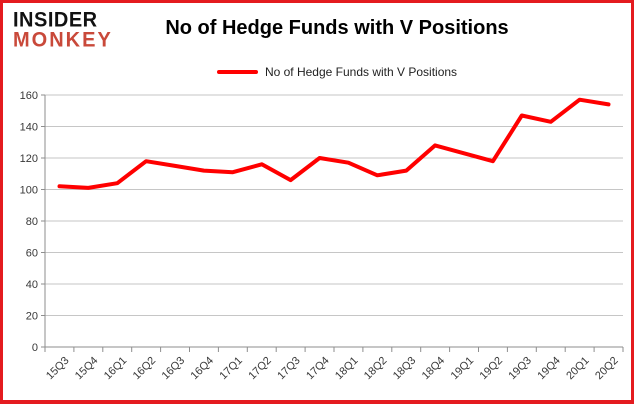 Image resolution: width=634 pixels, height=404 pixels. I want to click on y-axis-label: 140, so click(29, 128).